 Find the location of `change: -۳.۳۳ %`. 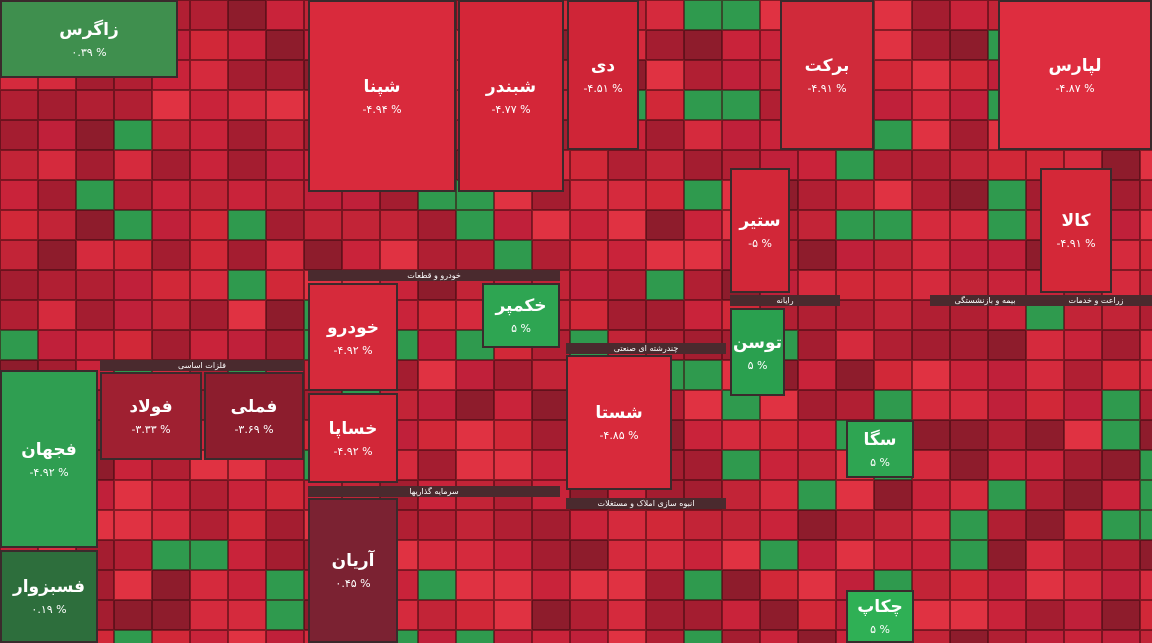

change: -۳.۳۳ % is located at coordinates (151, 429).